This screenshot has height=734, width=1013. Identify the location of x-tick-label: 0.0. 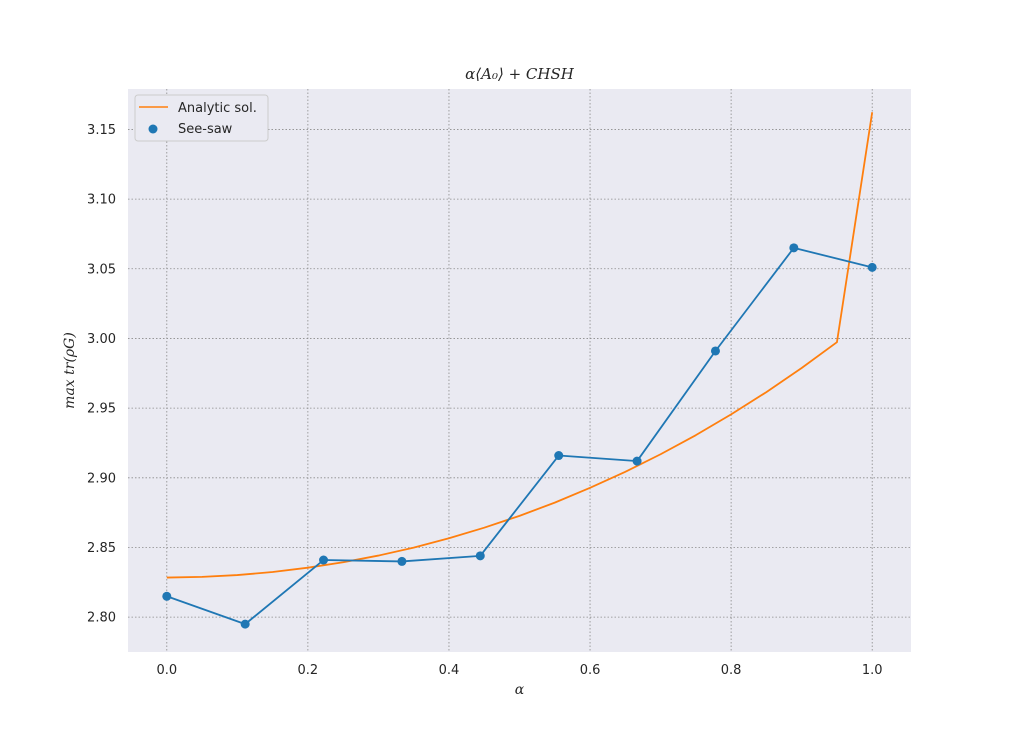
(166, 670).